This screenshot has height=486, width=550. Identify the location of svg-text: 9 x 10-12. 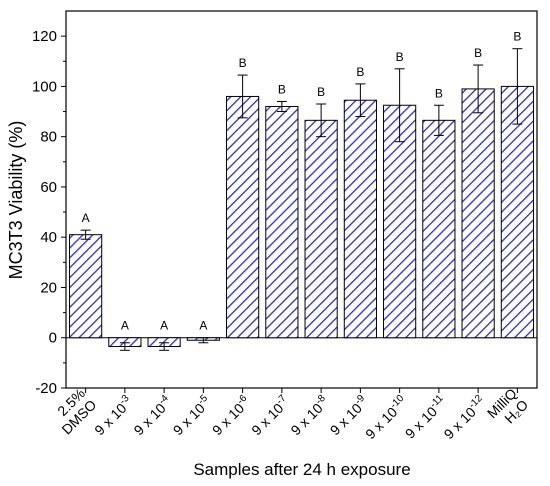
(465, 418).